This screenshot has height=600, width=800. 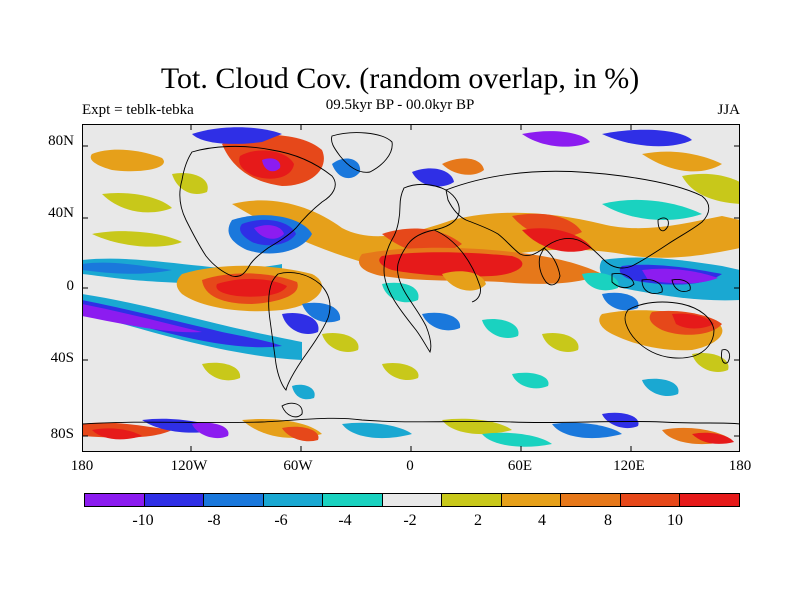 What do you see at coordinates (138, 110) in the screenshot?
I see `experiment-label: Expt = teblk-tebka` at bounding box center [138, 110].